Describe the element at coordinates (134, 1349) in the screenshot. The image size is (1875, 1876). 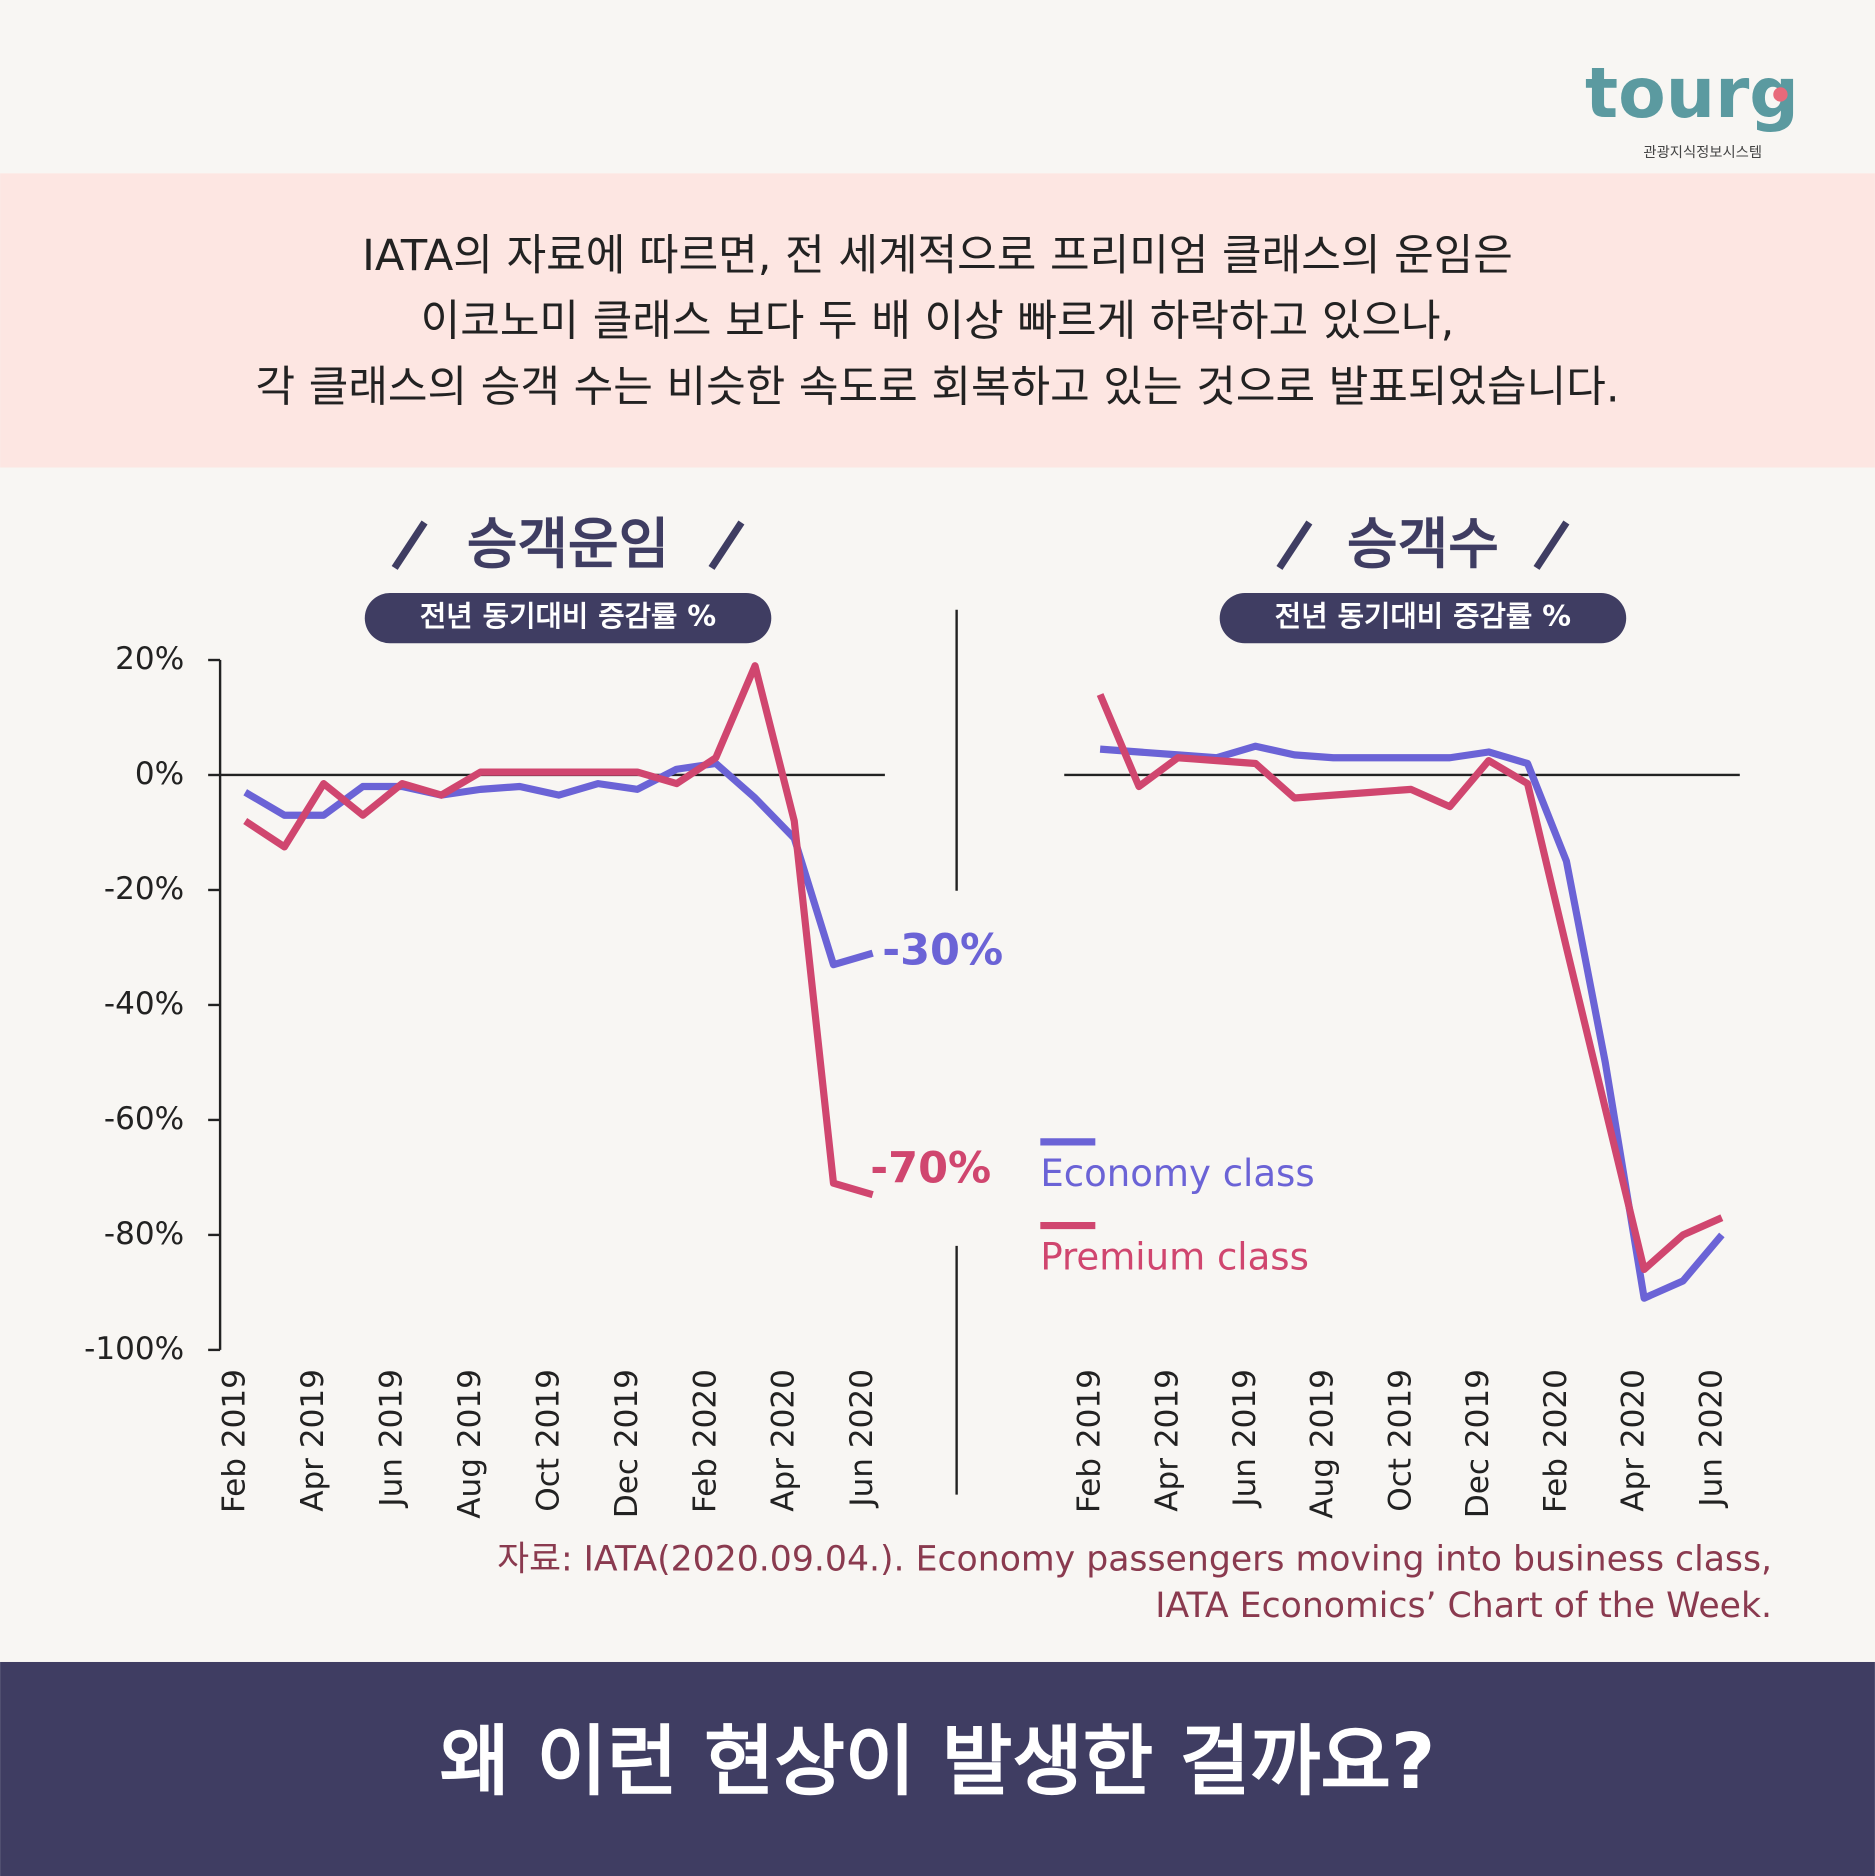
I see `y-tick-label: -100%` at that location.